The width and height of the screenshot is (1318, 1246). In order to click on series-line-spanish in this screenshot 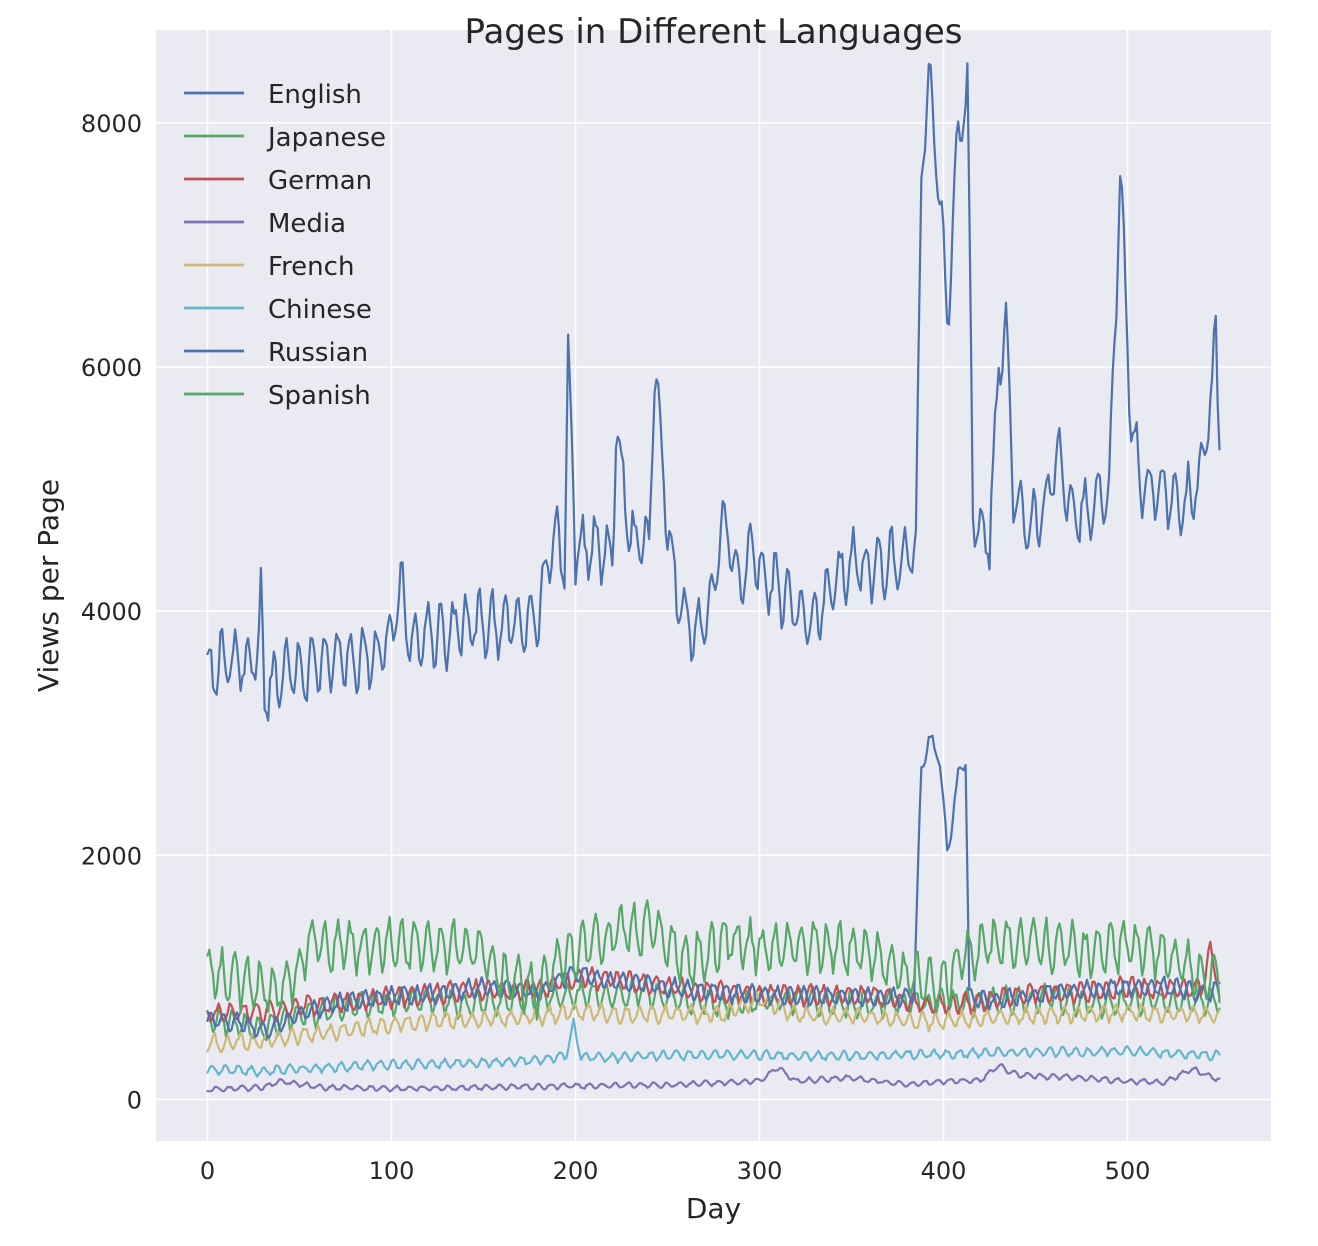, I will do `click(713, 960)`.